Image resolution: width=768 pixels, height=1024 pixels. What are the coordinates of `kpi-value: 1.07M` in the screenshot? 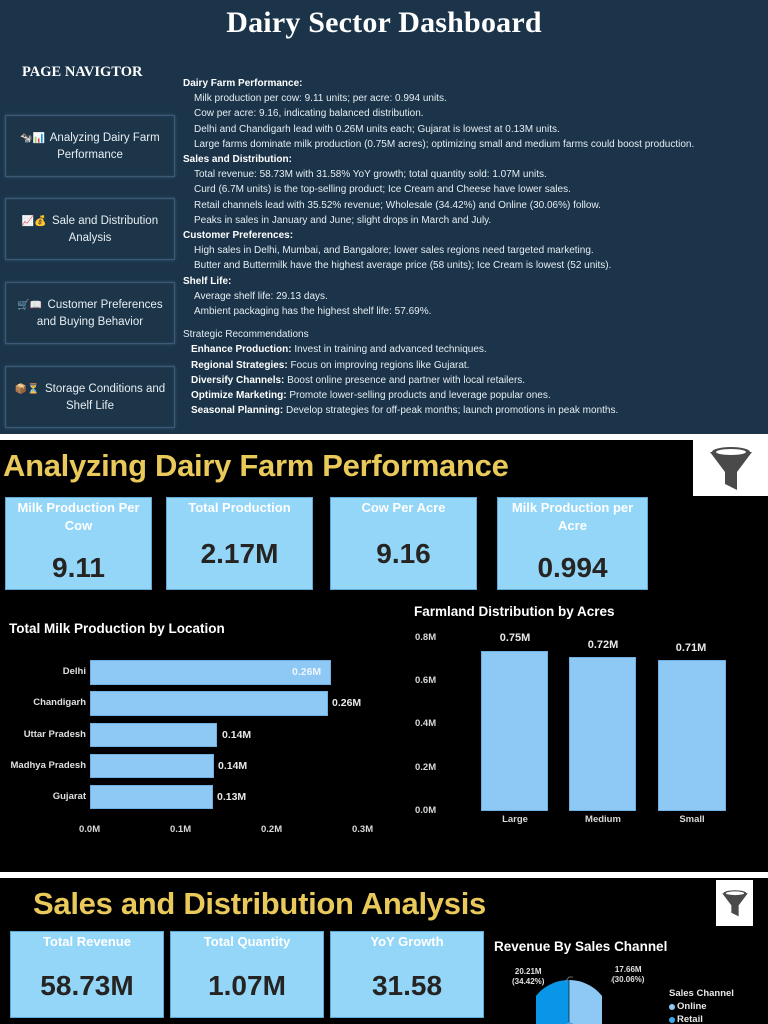 It's located at (247, 985).